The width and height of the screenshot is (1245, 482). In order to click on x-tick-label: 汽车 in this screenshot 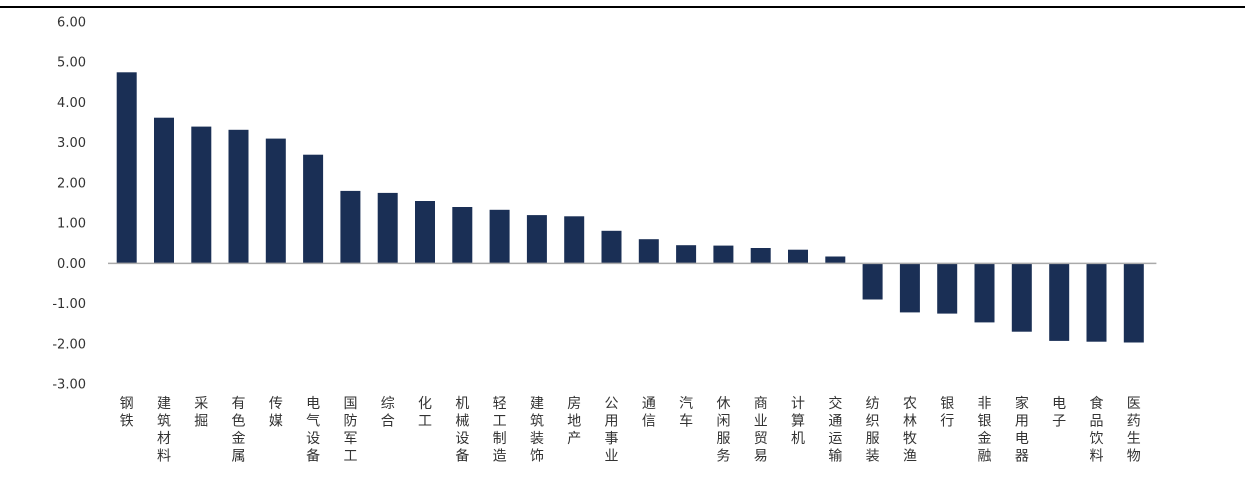, I will do `click(686, 413)`.